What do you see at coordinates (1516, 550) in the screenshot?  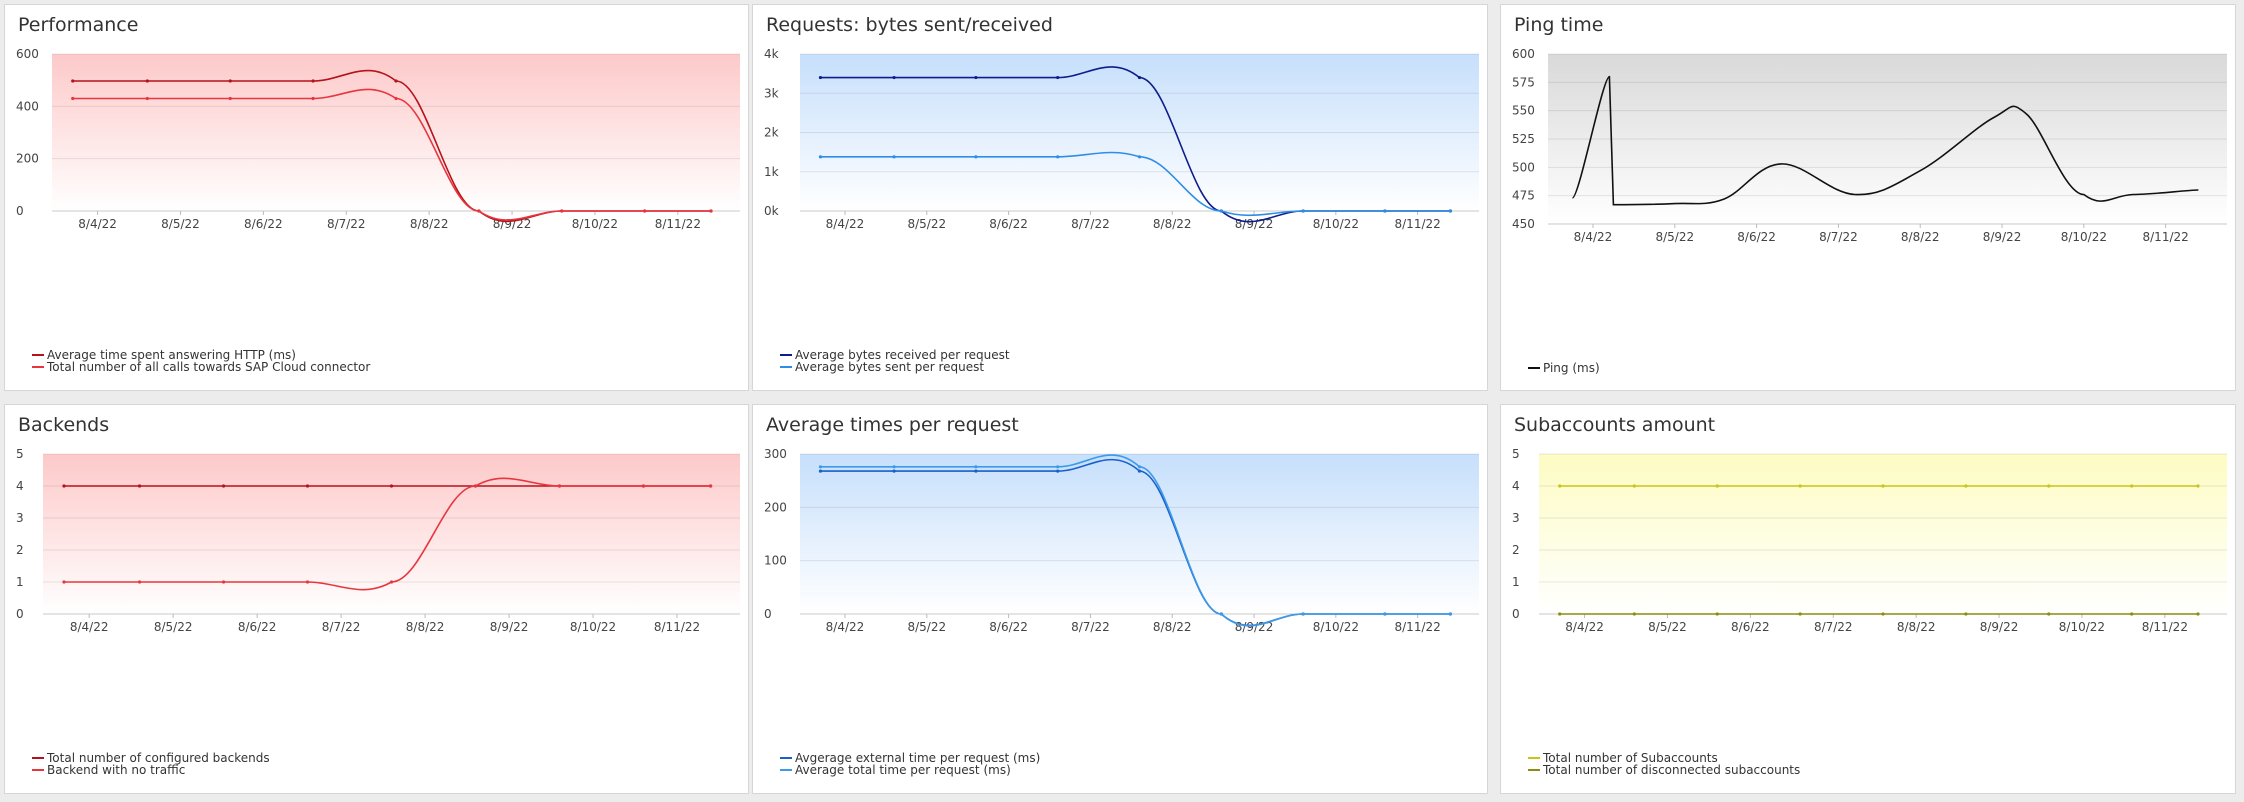 I see `y-tick-label: 2` at bounding box center [1516, 550].